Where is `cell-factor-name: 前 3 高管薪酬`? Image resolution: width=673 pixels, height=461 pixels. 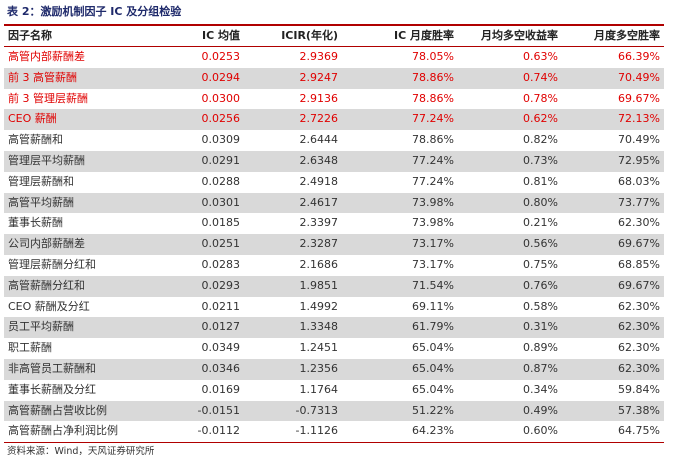
cell-factor-name: 前 3 高管薪酬 is located at coordinates (42, 77).